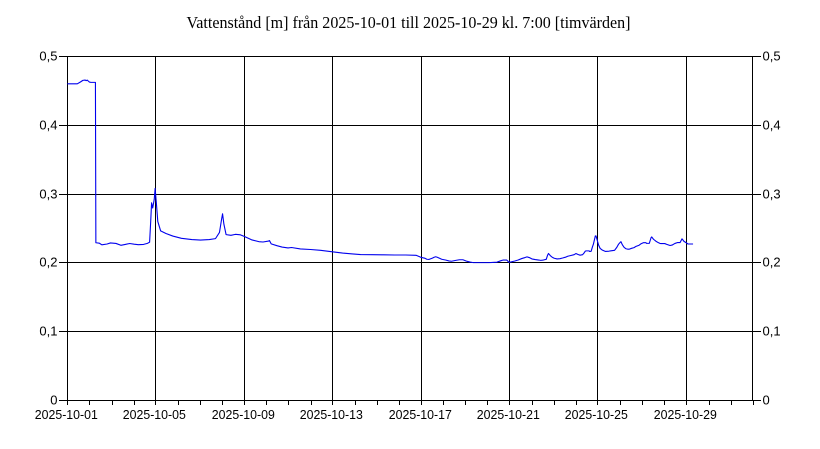  What do you see at coordinates (685, 414) in the screenshot?
I see `svg-text: 2025-10-29` at bounding box center [685, 414].